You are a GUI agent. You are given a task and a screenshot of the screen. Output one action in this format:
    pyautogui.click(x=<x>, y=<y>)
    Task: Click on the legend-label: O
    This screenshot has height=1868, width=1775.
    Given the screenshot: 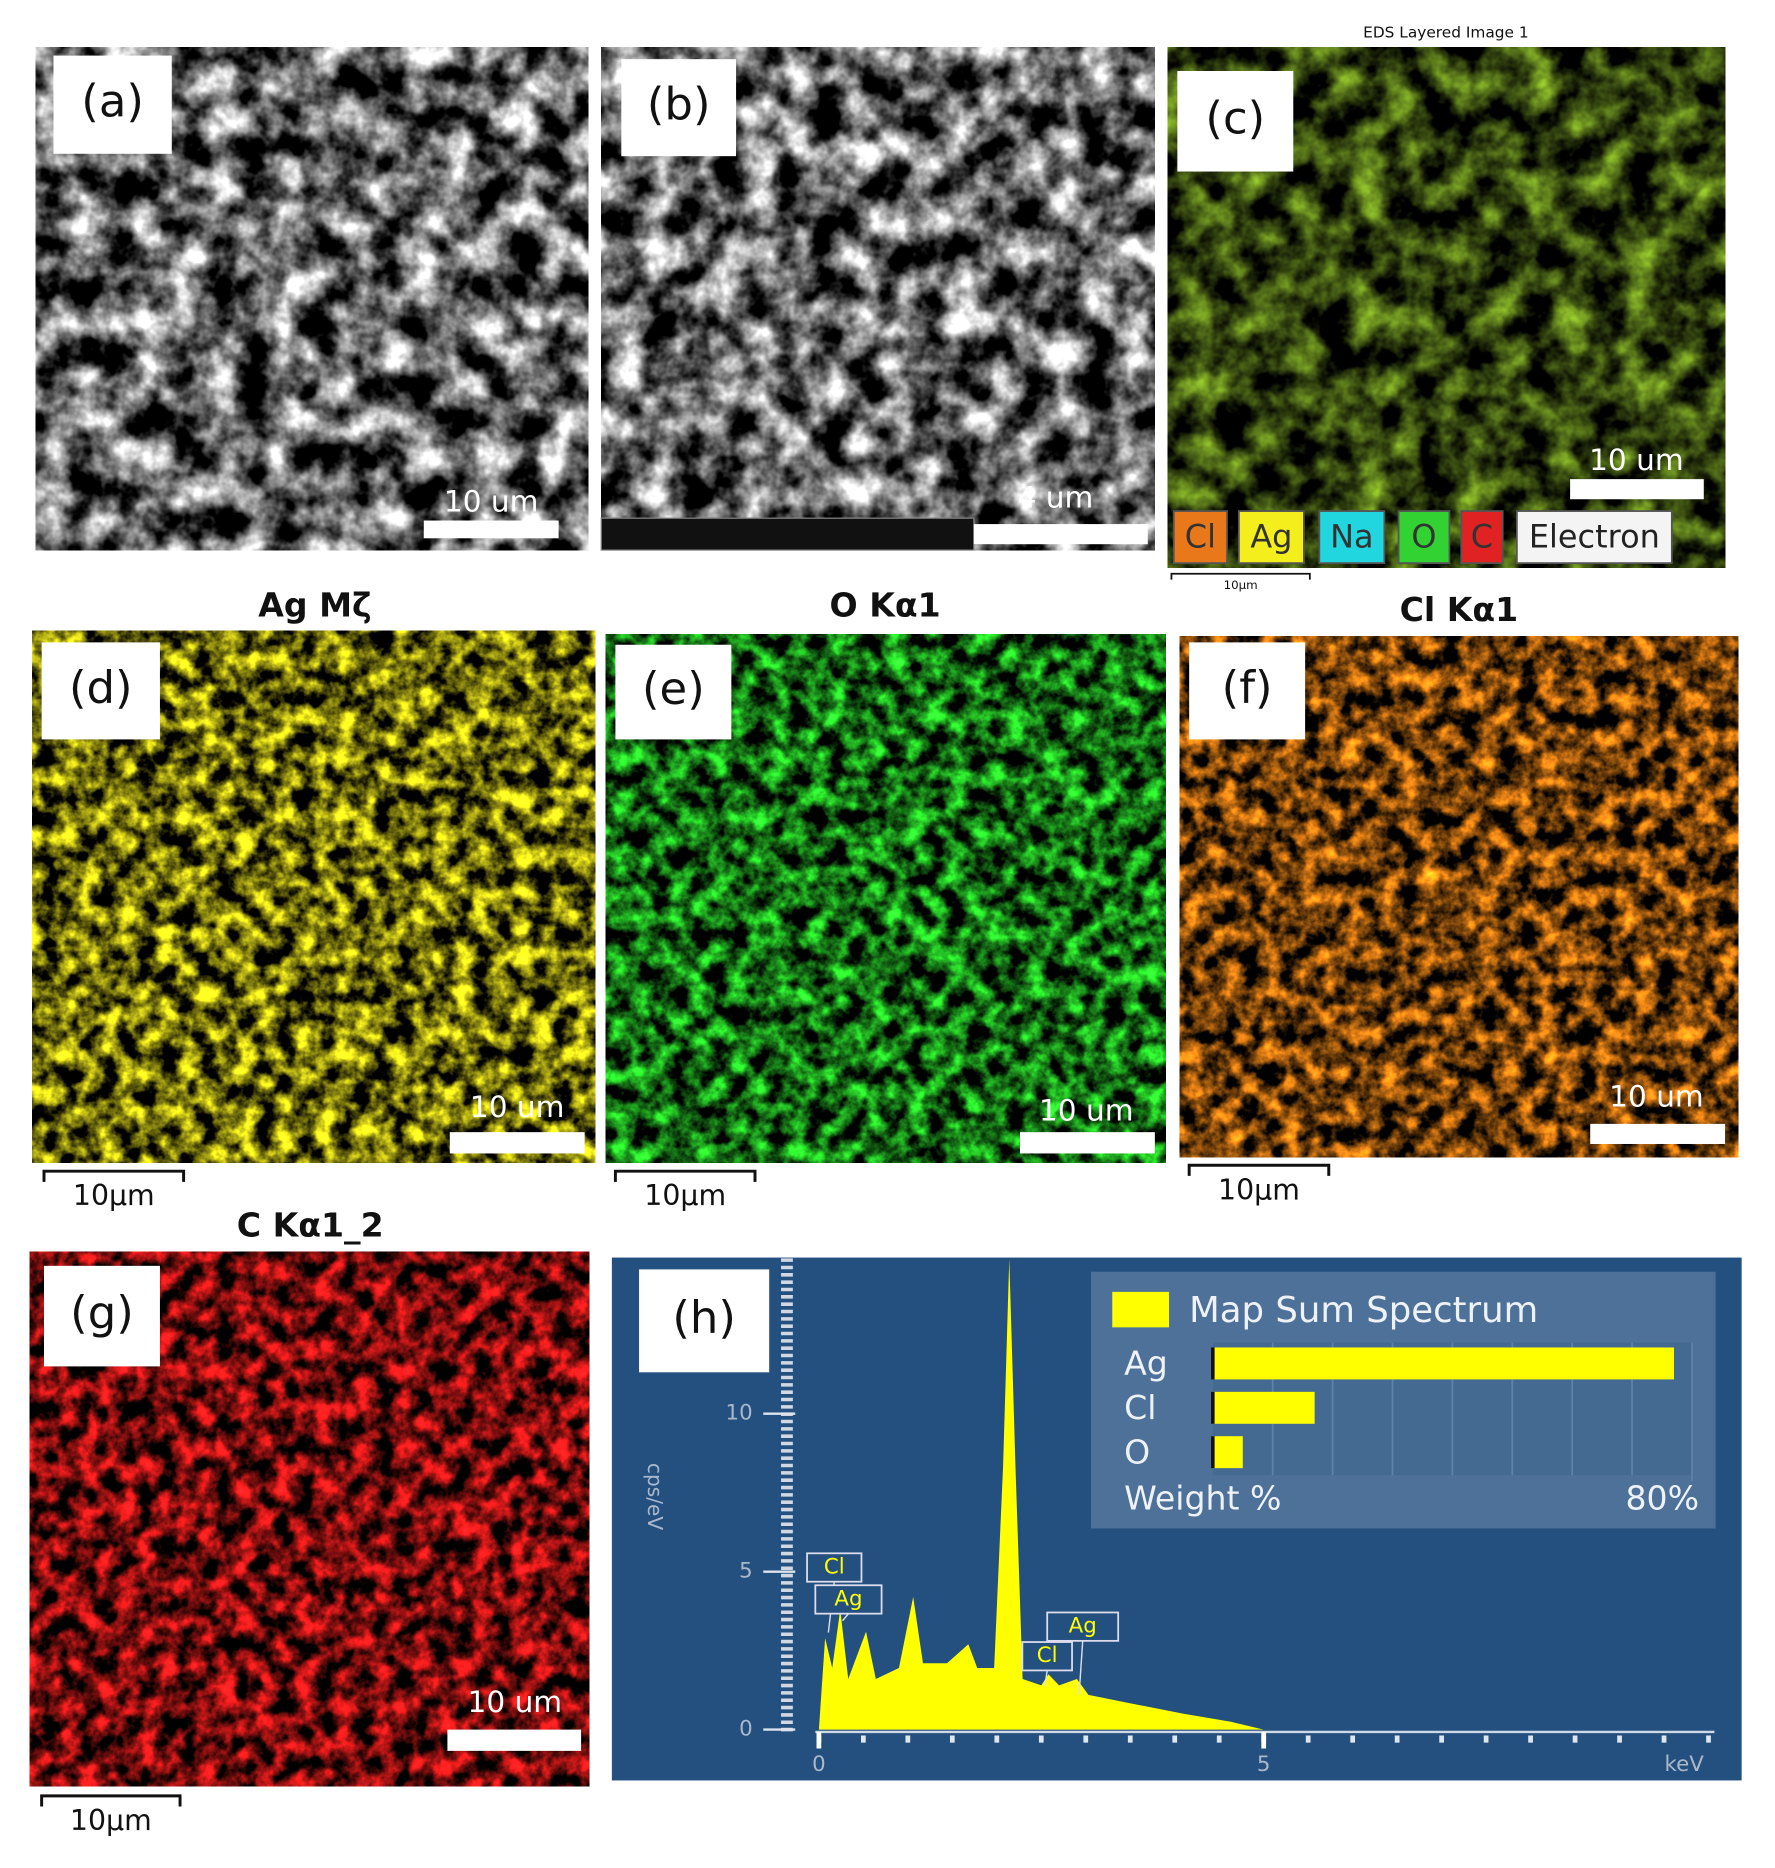 What is the action you would take?
    pyautogui.click(x=1423, y=536)
    